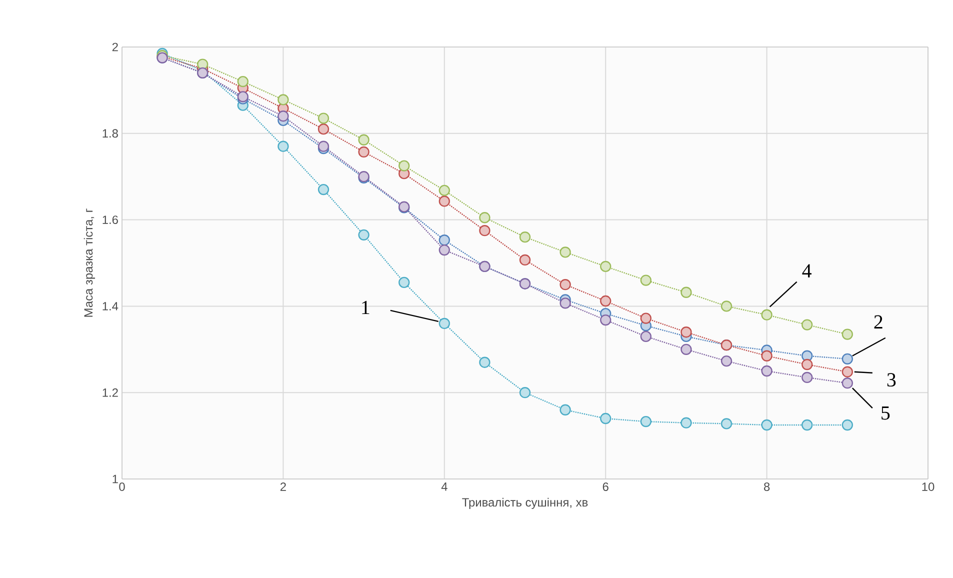  Describe the element at coordinates (90, 262) in the screenshot. I see `y-axis-title: Маса зразка тіста, г` at that location.